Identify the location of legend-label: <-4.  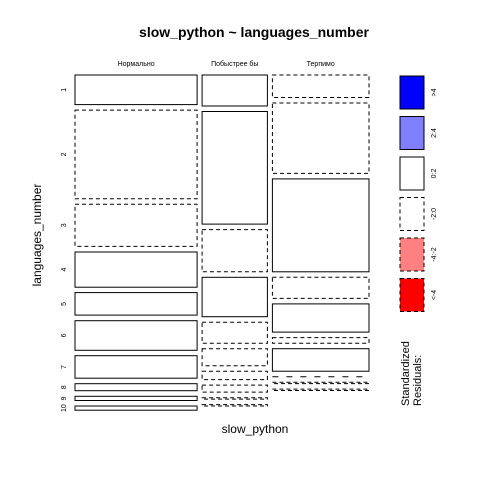
(434, 295).